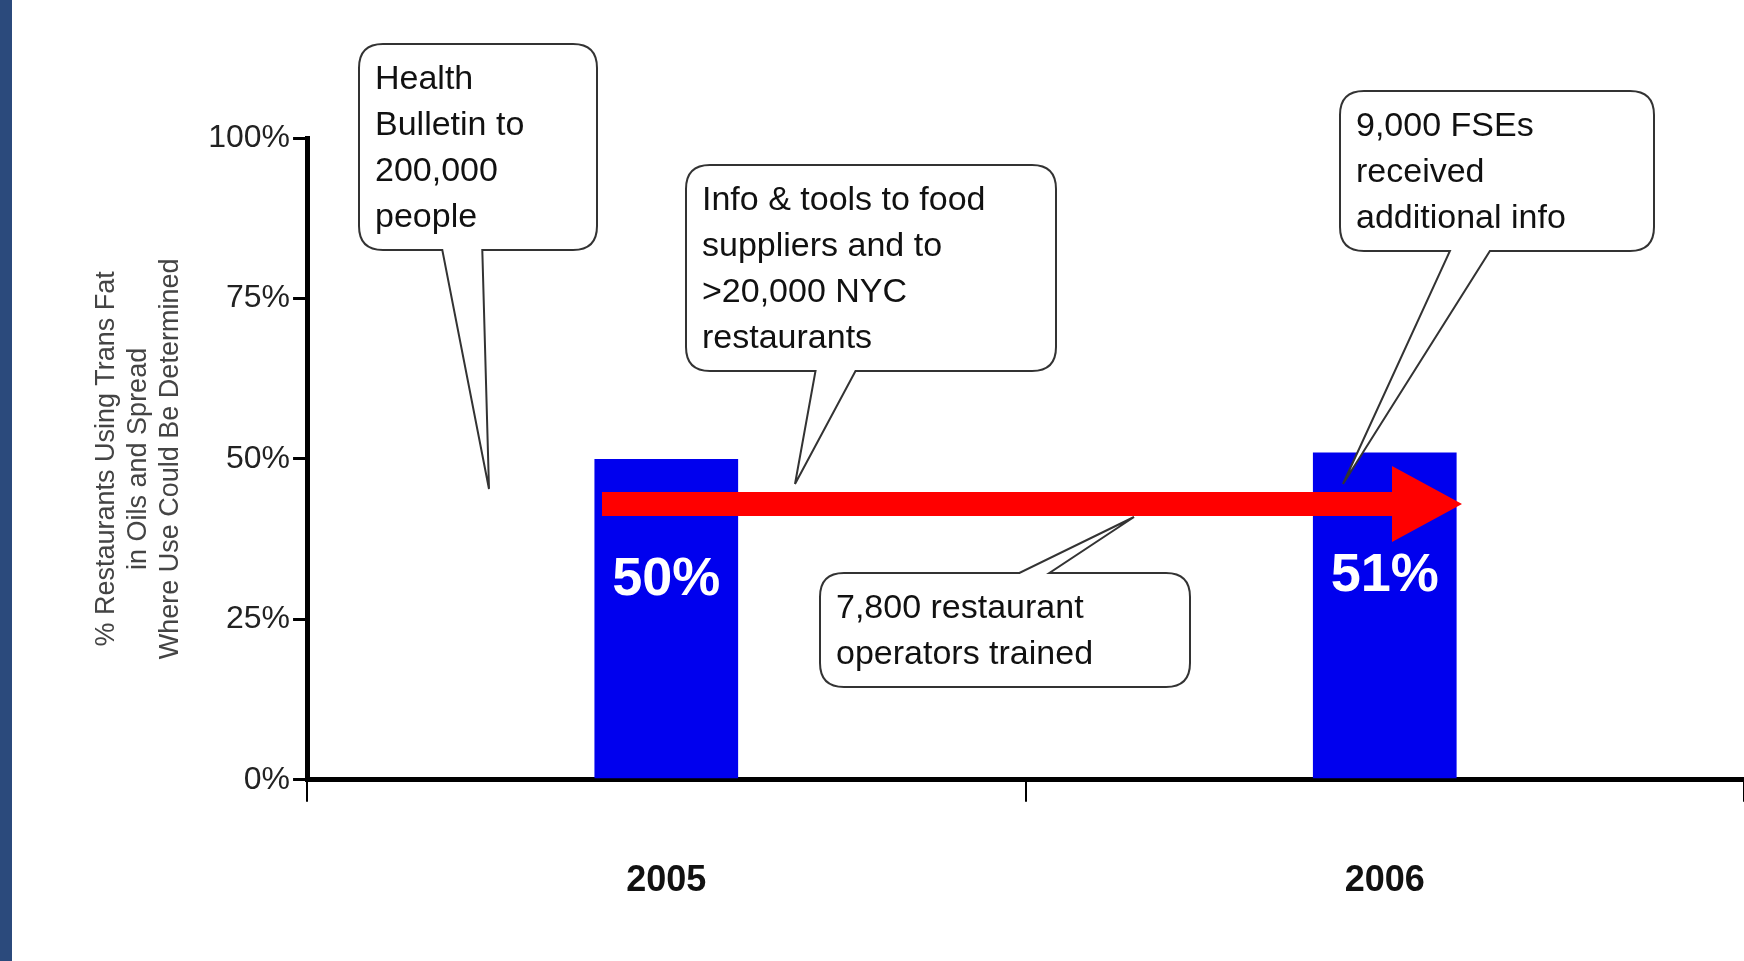 Image resolution: width=1744 pixels, height=961 pixels. Describe the element at coordinates (258, 296) in the screenshot. I see `y-tick-label: 75%` at that location.